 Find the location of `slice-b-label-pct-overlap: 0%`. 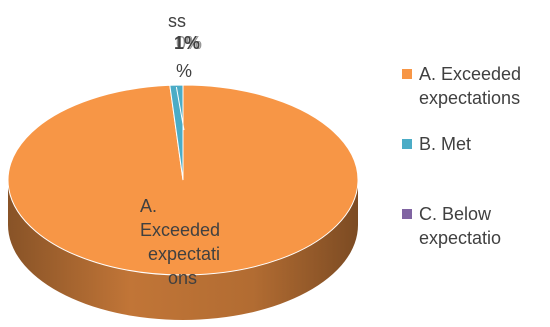

slice-b-label-pct-overlap: 0% is located at coordinates (189, 43).